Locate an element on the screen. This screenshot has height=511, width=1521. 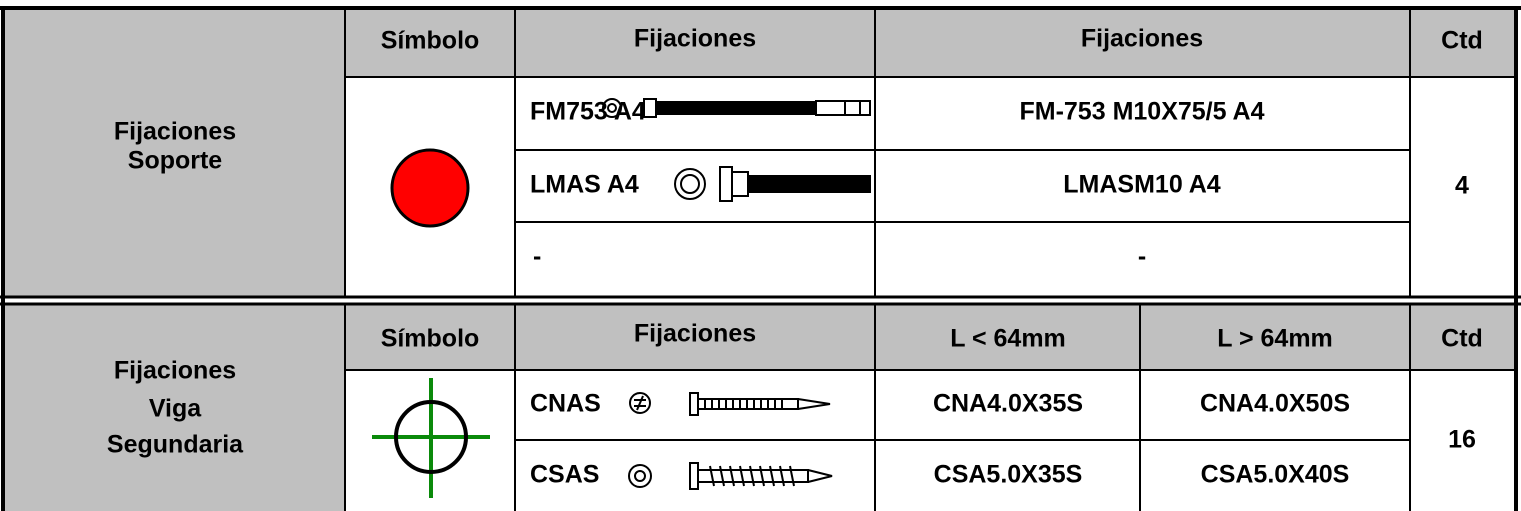
section-label: Viga is located at coordinates (175, 409).